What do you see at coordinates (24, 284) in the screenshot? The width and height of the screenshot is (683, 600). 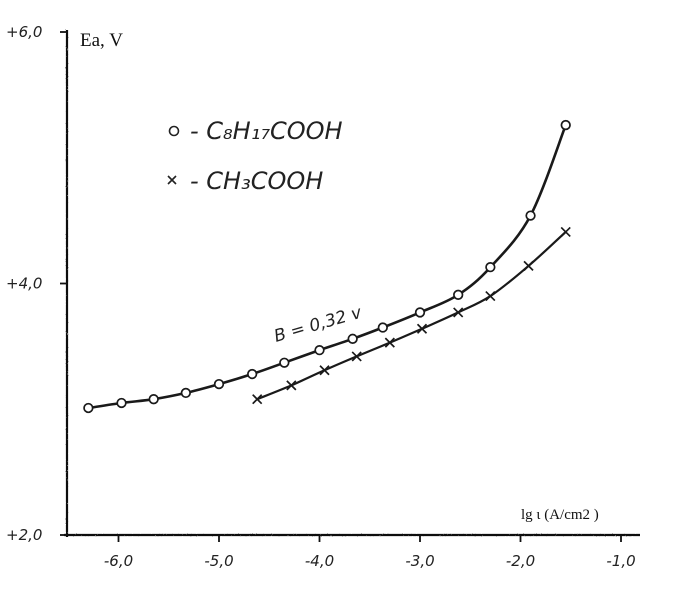 I see `y-tick-label: +4,0` at bounding box center [24, 284].